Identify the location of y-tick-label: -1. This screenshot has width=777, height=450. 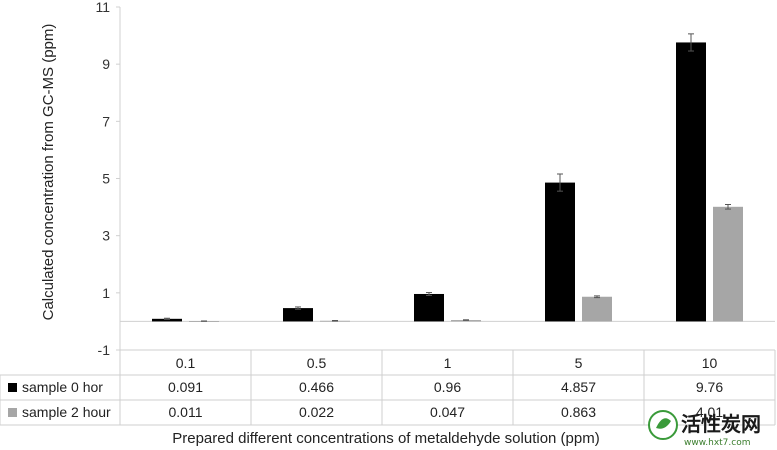
(104, 350).